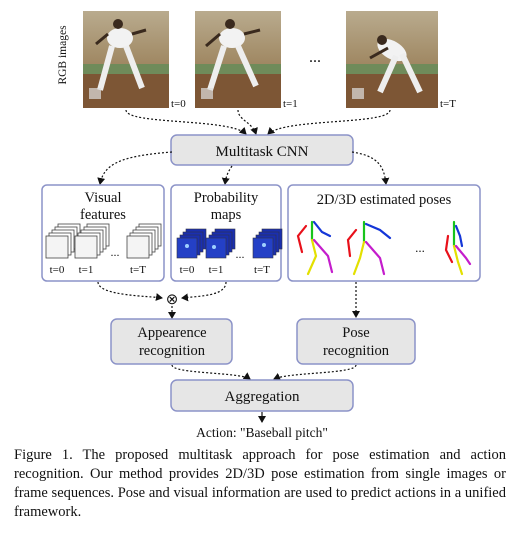 Image resolution: width=518 pixels, height=542 pixels. What do you see at coordinates (264, 372) in the screenshot?
I see `recognition-to-aggregation-arrows` at bounding box center [264, 372].